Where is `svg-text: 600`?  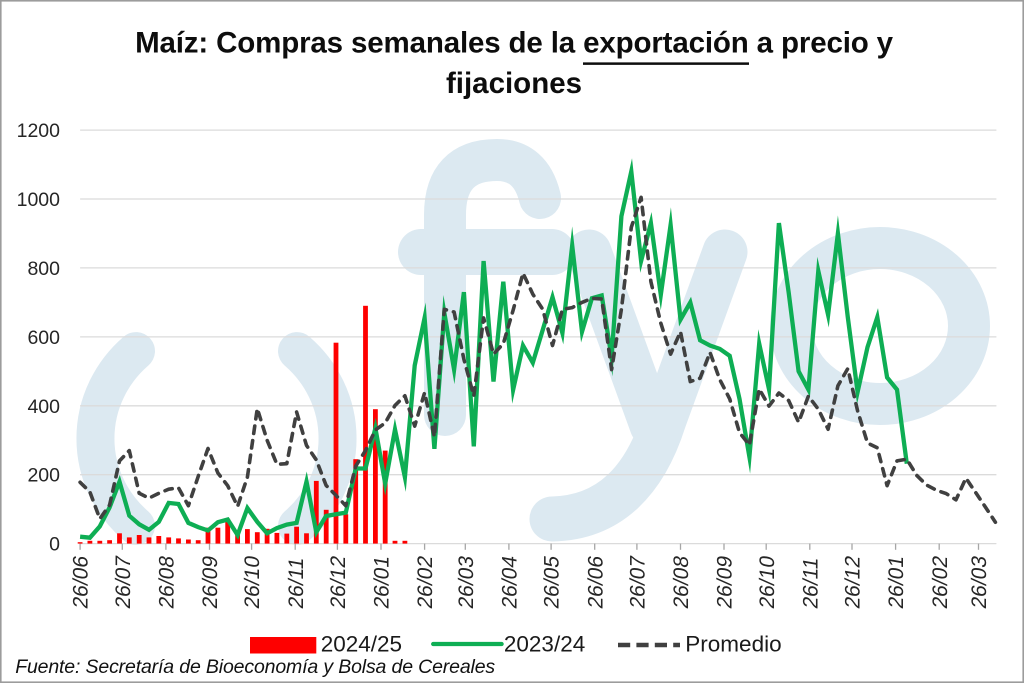 svg-text: 600 is located at coordinates (43, 338).